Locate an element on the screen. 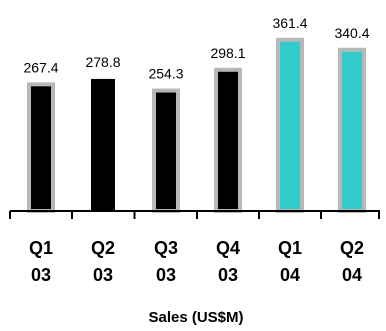  tick-labels-layer: Q1 03 Q2 03 Q3 03 Q4 03 Q1 04 Q2 04 is located at coordinates (196, 261).